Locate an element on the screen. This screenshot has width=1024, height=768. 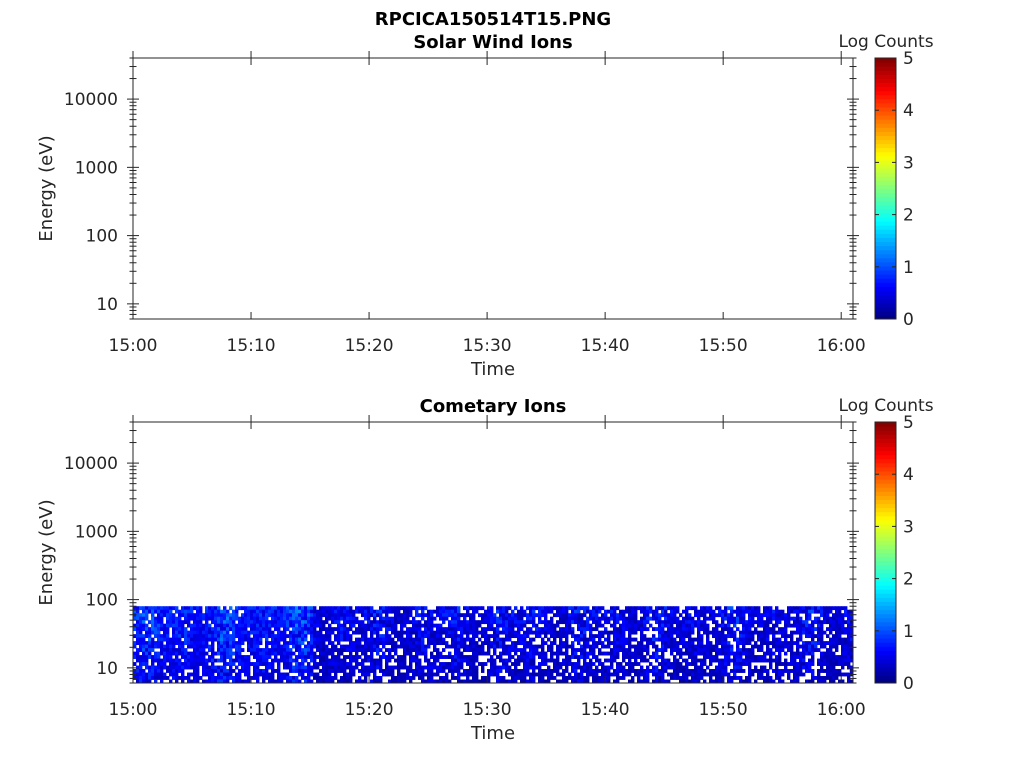
y-tick-label: 1000 is located at coordinates (96, 168).